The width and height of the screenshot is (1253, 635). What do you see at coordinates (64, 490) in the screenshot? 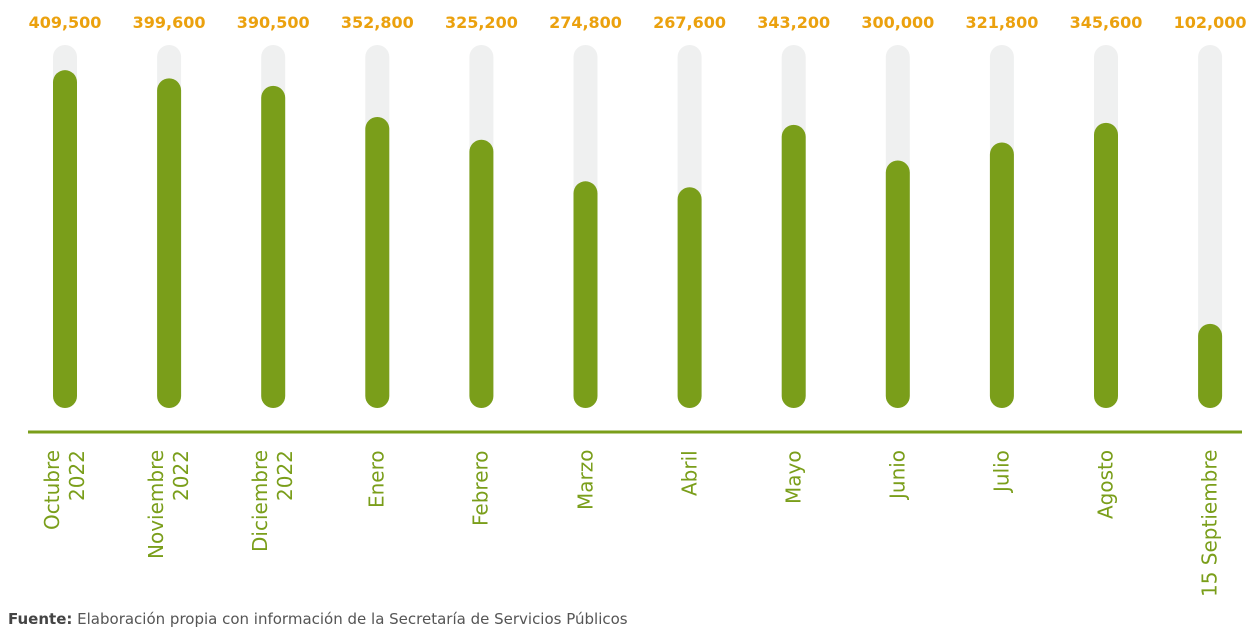
I see `category-label: Octubre 2022` at bounding box center [64, 490].